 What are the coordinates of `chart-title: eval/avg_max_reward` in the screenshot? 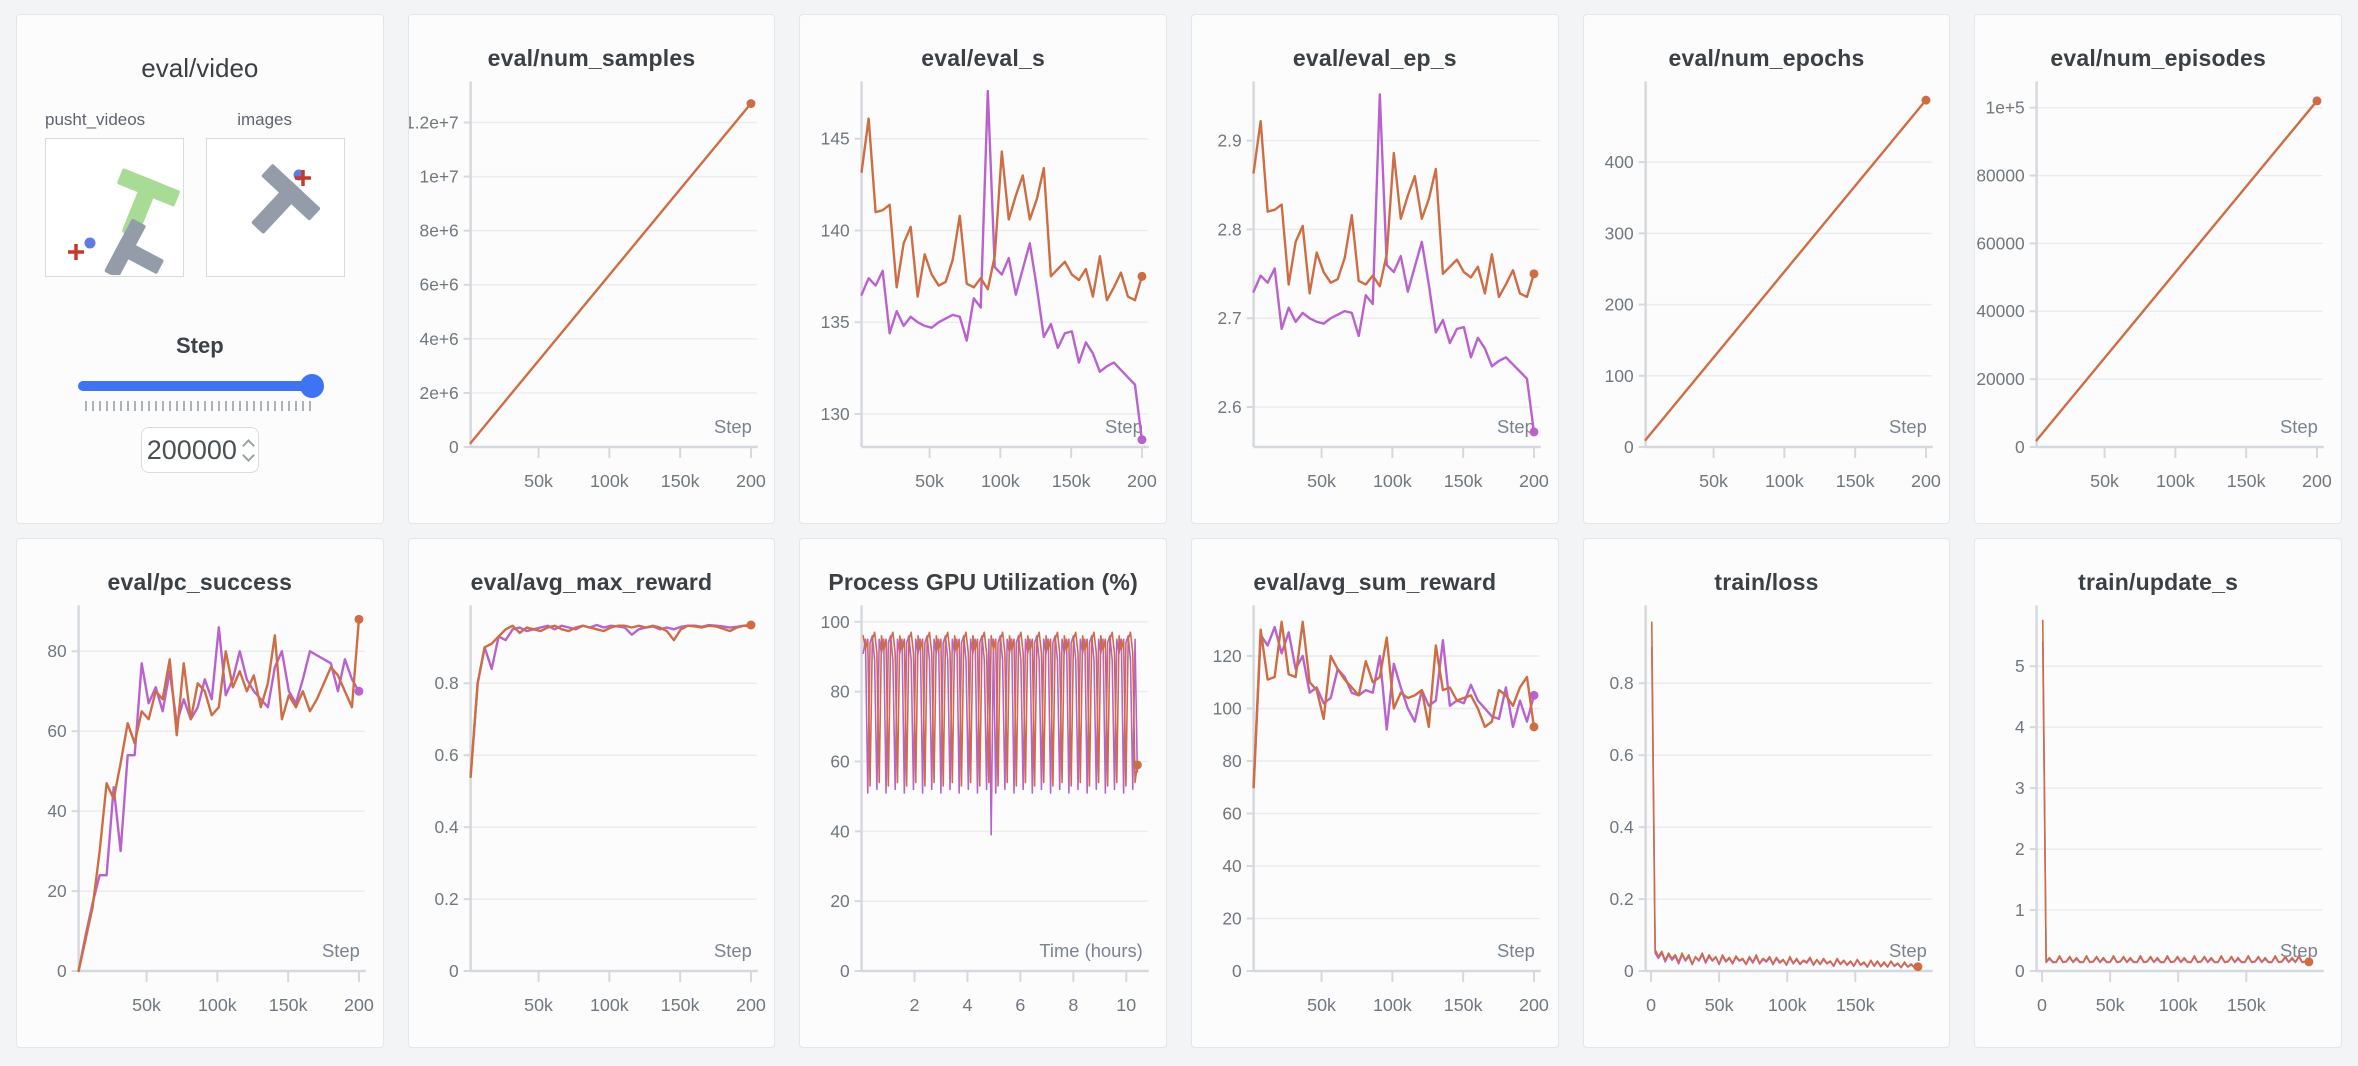 It's located at (591, 582).